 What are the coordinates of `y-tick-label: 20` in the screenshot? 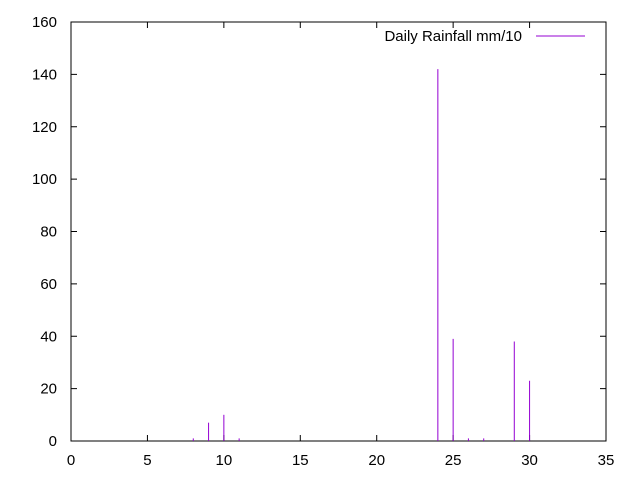 It's located at (48, 389).